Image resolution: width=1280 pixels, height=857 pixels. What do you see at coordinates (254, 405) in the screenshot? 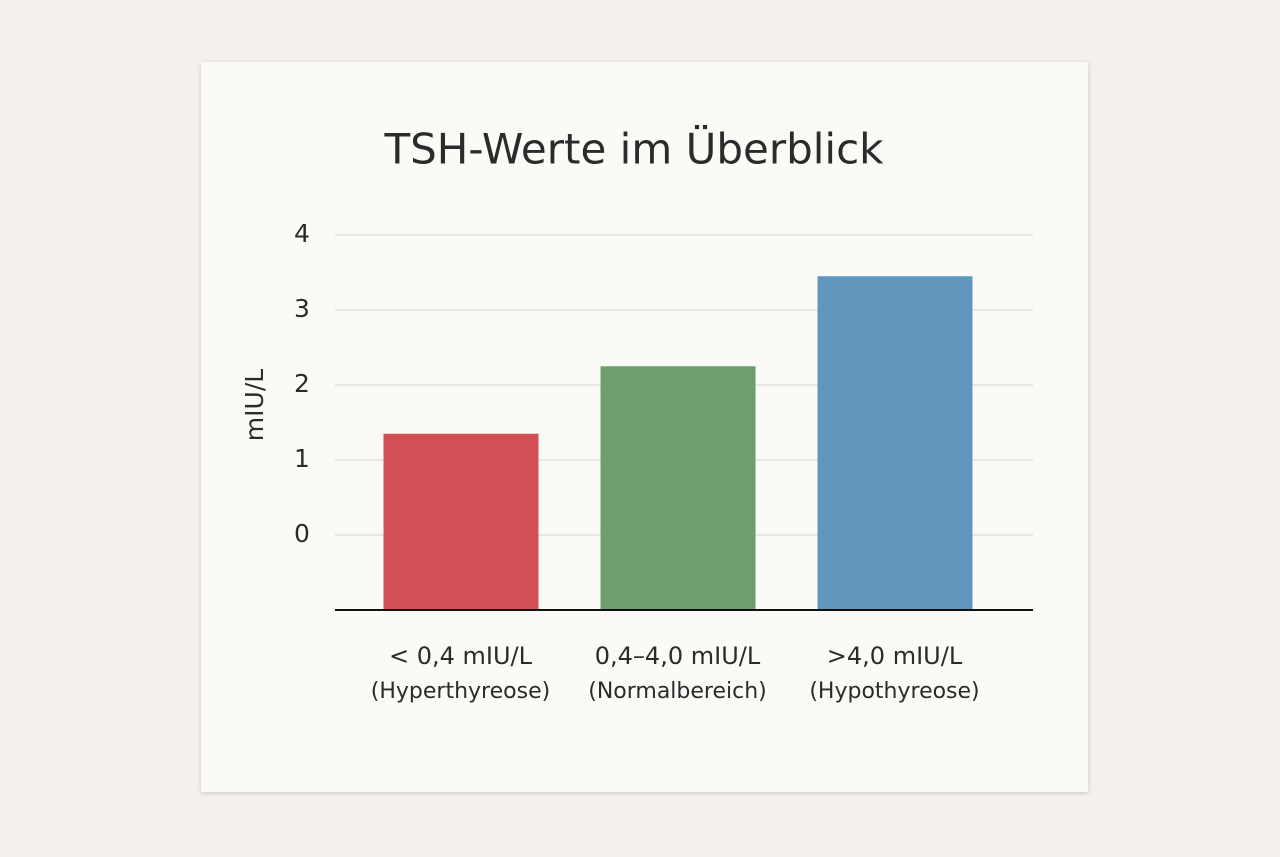
I see `y-axis-title: mIU/L` at bounding box center [254, 405].